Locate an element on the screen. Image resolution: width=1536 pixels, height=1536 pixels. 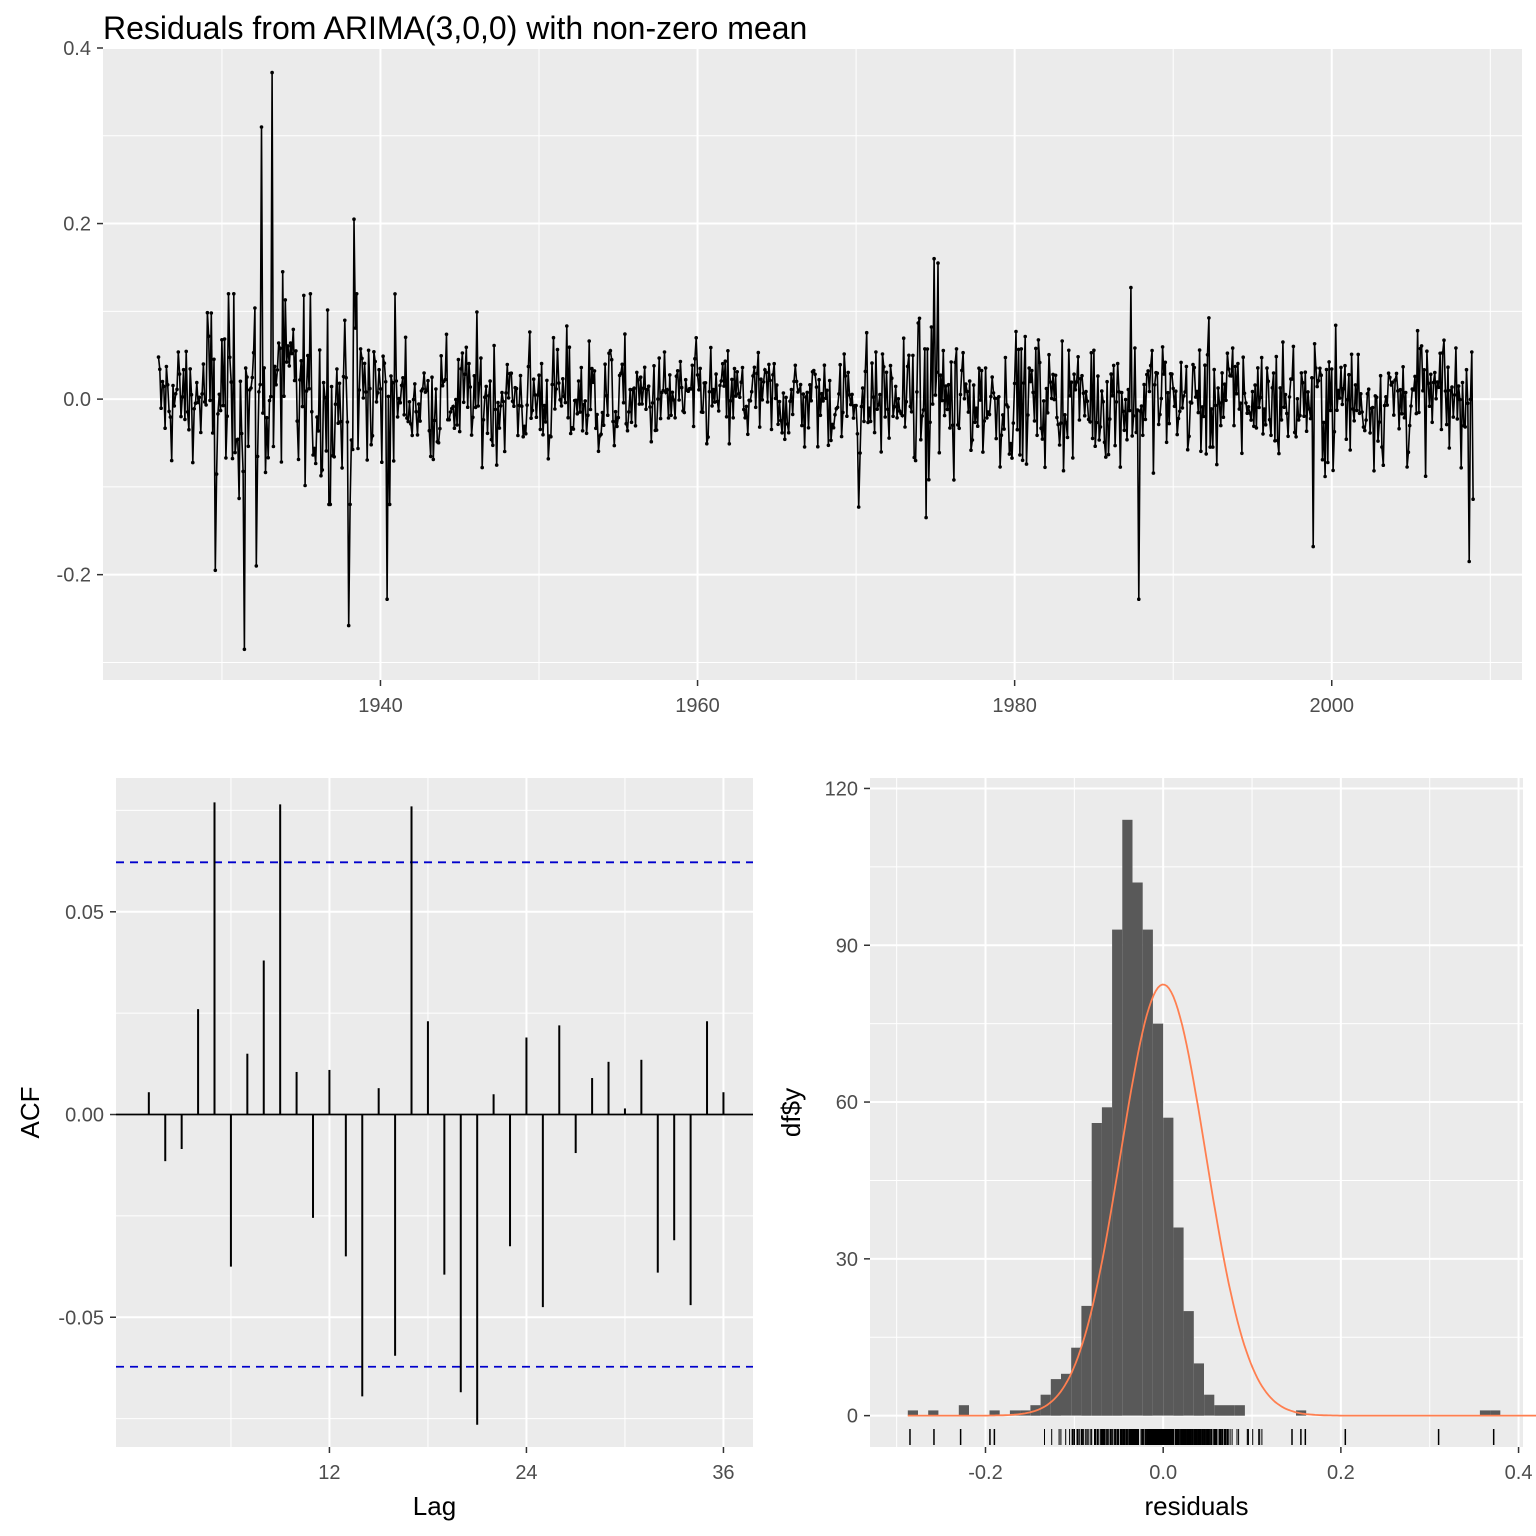
hist-y-tick-label: 0 is located at coordinates (852, 1417).